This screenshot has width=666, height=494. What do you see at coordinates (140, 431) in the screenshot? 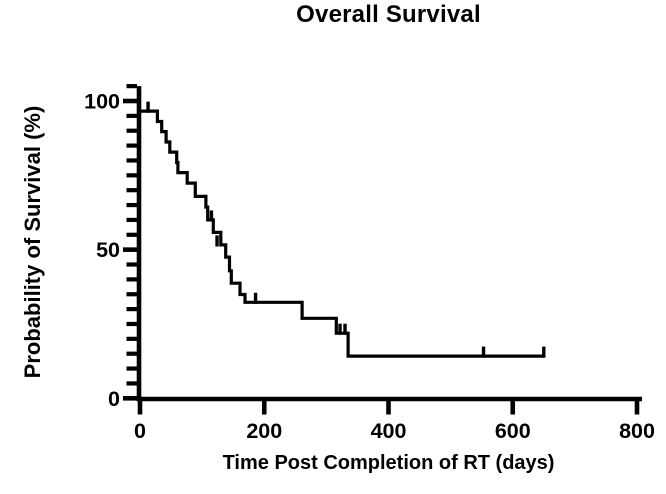
I see `x-tick-label: 0` at bounding box center [140, 431].